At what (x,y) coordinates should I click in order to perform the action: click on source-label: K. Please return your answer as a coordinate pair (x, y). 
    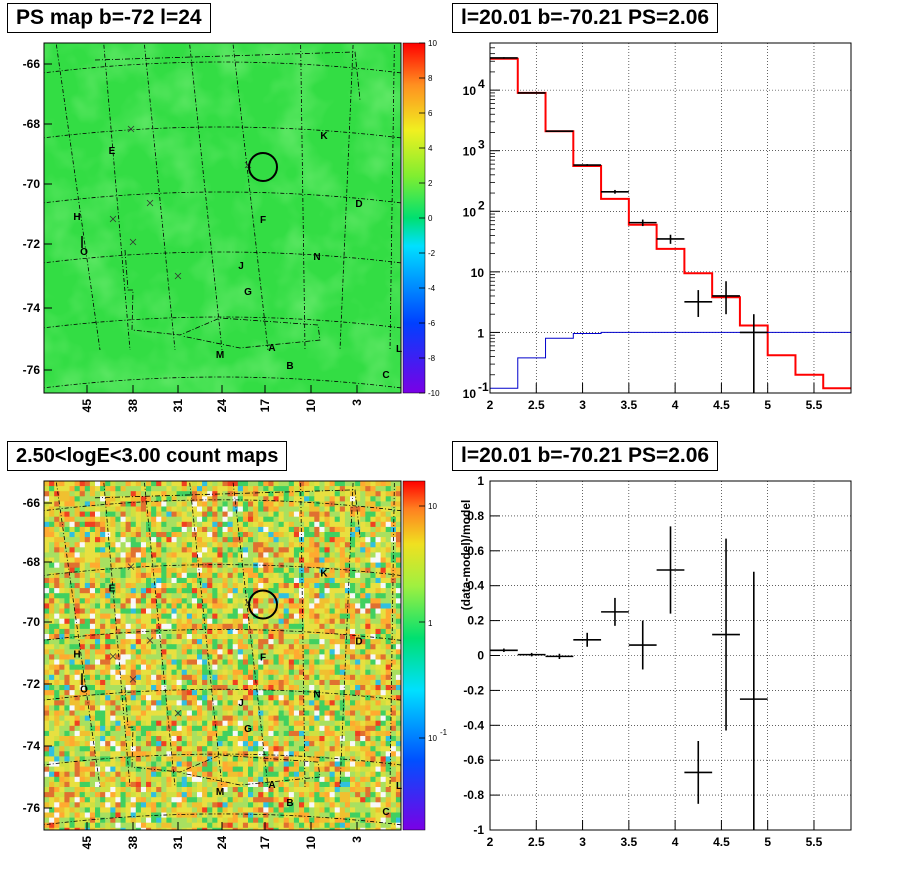
    Looking at the image, I should click on (324, 136).